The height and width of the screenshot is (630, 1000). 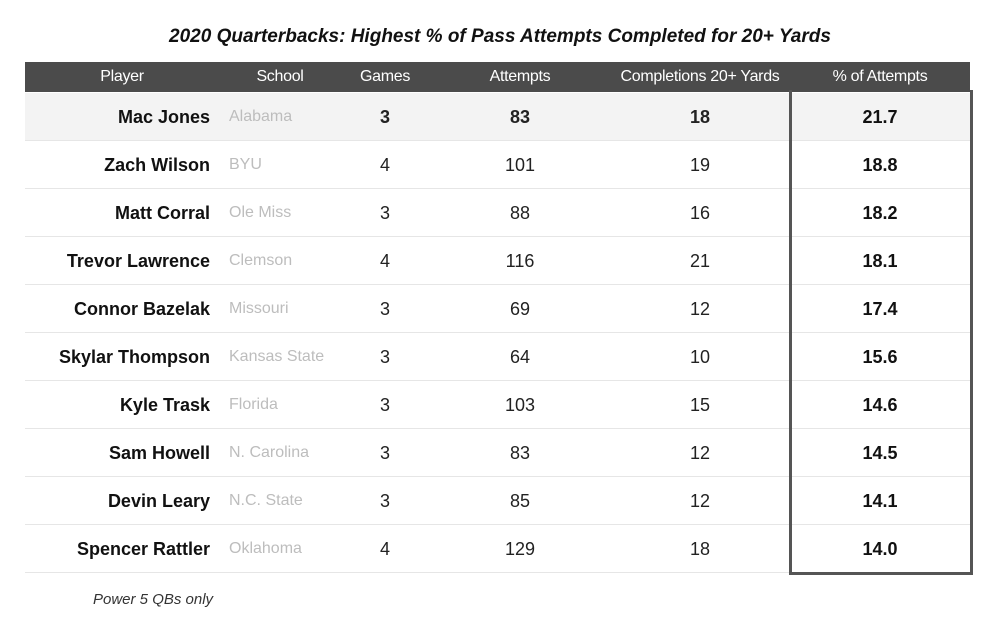 I want to click on player-name: Mac Jones, so click(x=163, y=117).